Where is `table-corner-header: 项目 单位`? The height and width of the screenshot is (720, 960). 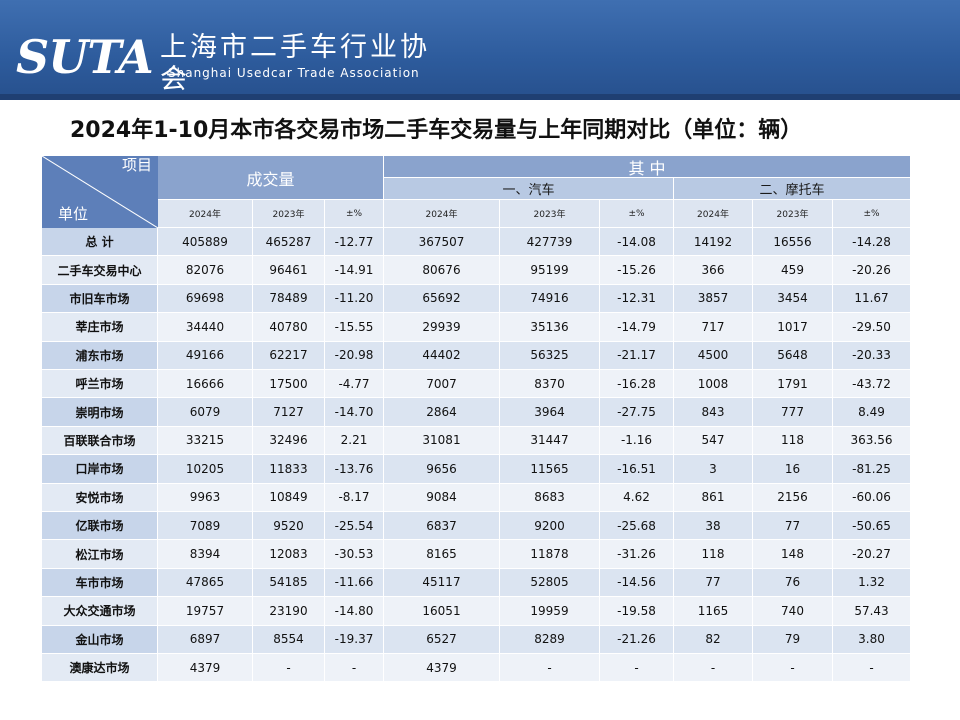
table-corner-header: 项目 单位 is located at coordinates (100, 192).